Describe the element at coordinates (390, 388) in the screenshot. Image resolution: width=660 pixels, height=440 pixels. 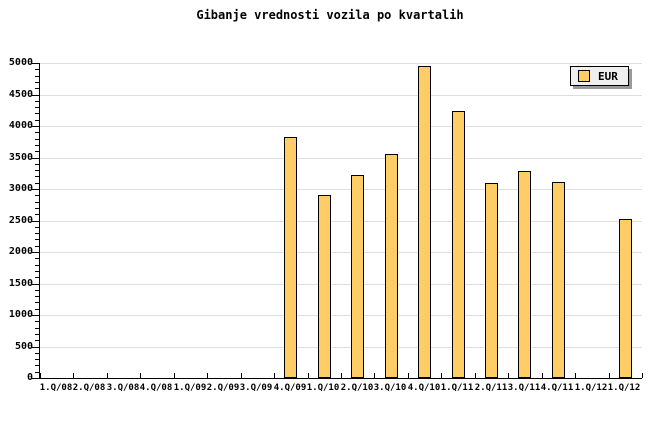
I see `x-tick-label: 3.Q/10` at that location.